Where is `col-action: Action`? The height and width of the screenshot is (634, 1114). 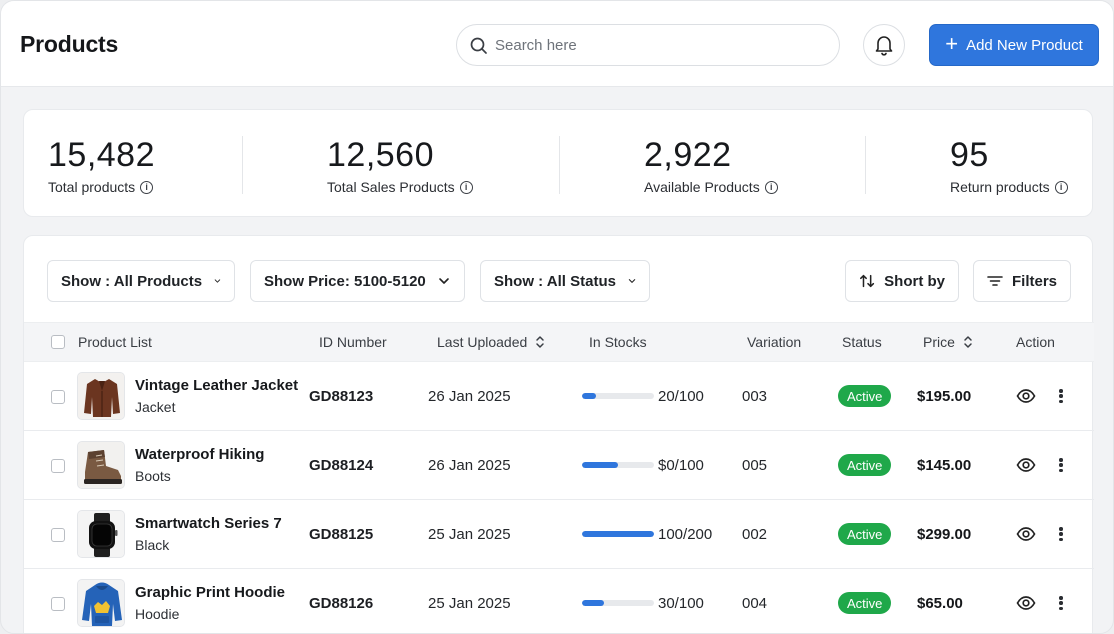
col-action: Action is located at coordinates (1035, 342).